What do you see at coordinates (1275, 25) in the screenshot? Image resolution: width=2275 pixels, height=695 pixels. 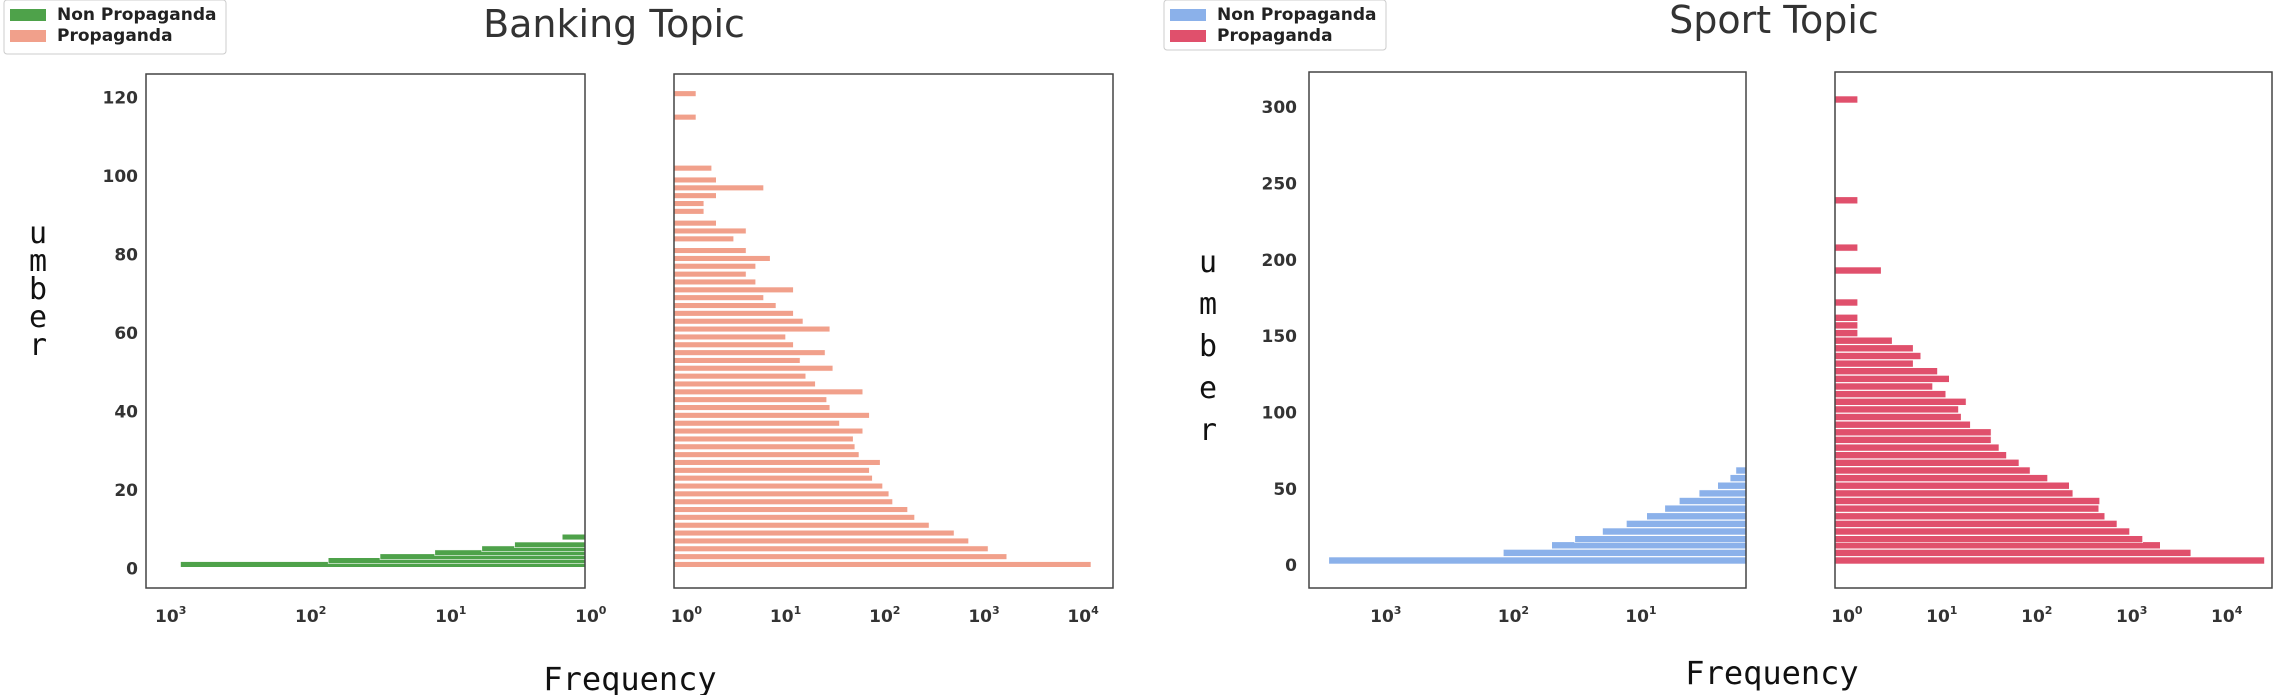 I see `legend-box` at bounding box center [1275, 25].